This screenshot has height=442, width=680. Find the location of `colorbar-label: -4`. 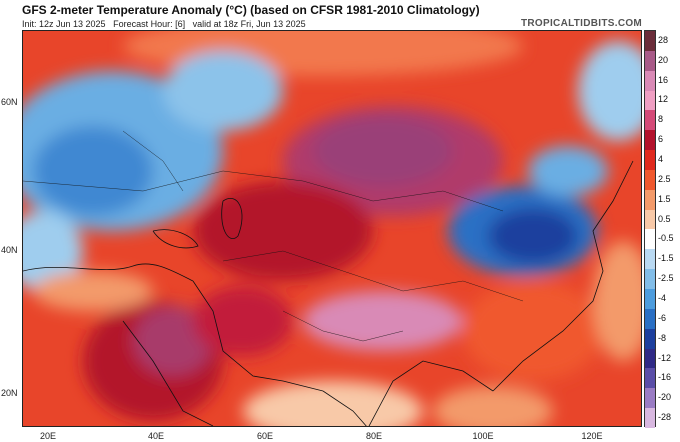

colorbar-label: -4 is located at coordinates (662, 297).